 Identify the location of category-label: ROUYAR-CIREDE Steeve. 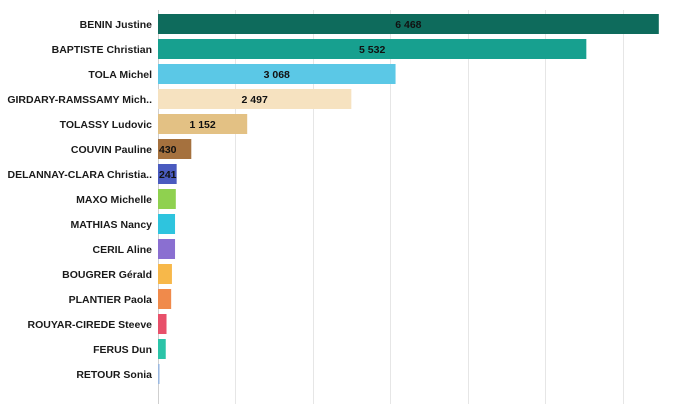
(90, 325).